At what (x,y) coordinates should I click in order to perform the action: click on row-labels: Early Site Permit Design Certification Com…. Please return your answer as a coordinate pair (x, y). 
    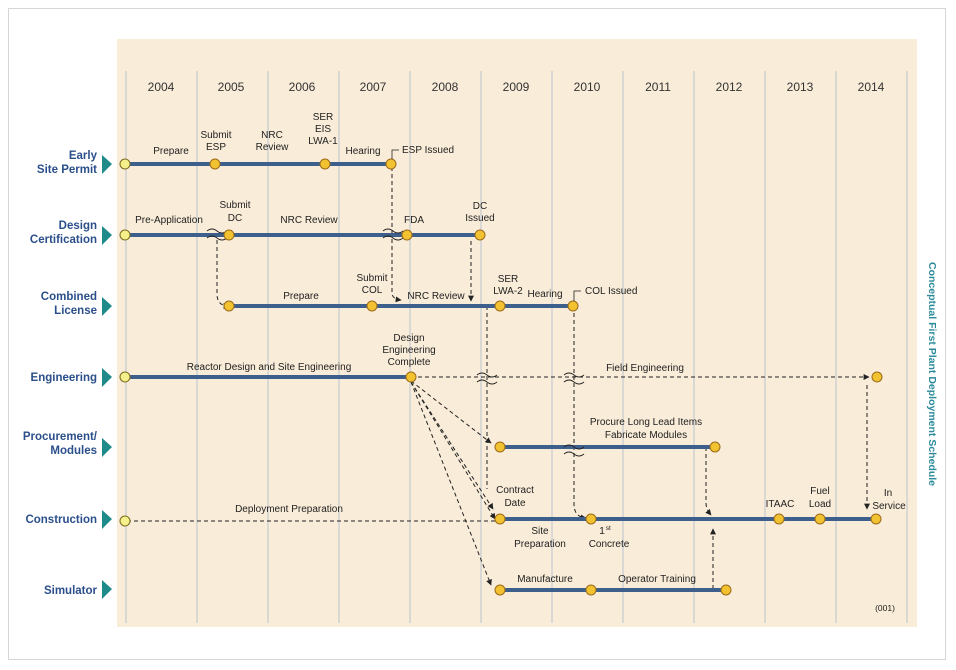
    Looking at the image, I should click on (60, 373).